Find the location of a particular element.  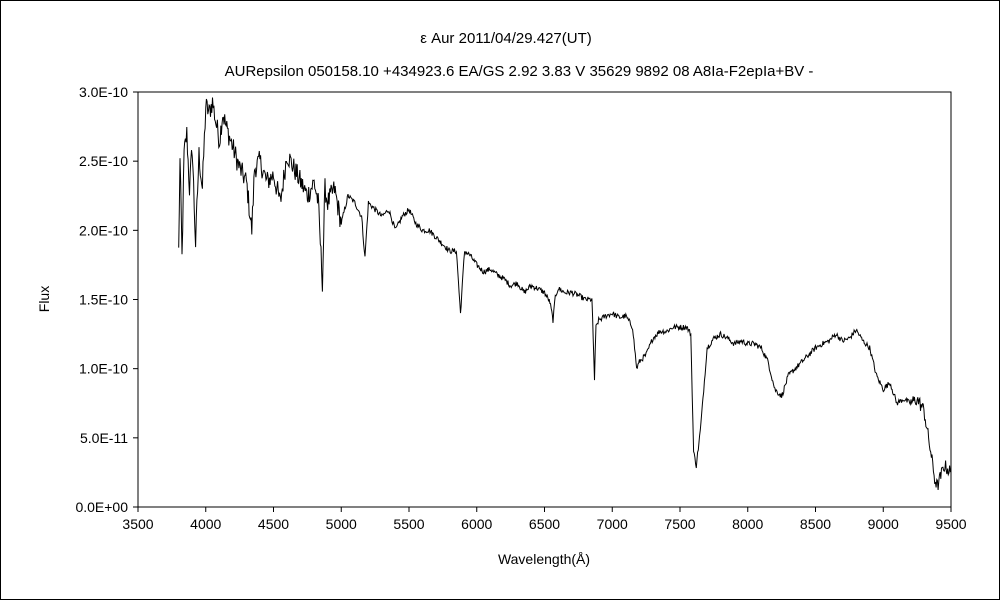

x-tick-label: 9500 is located at coordinates (950, 524).